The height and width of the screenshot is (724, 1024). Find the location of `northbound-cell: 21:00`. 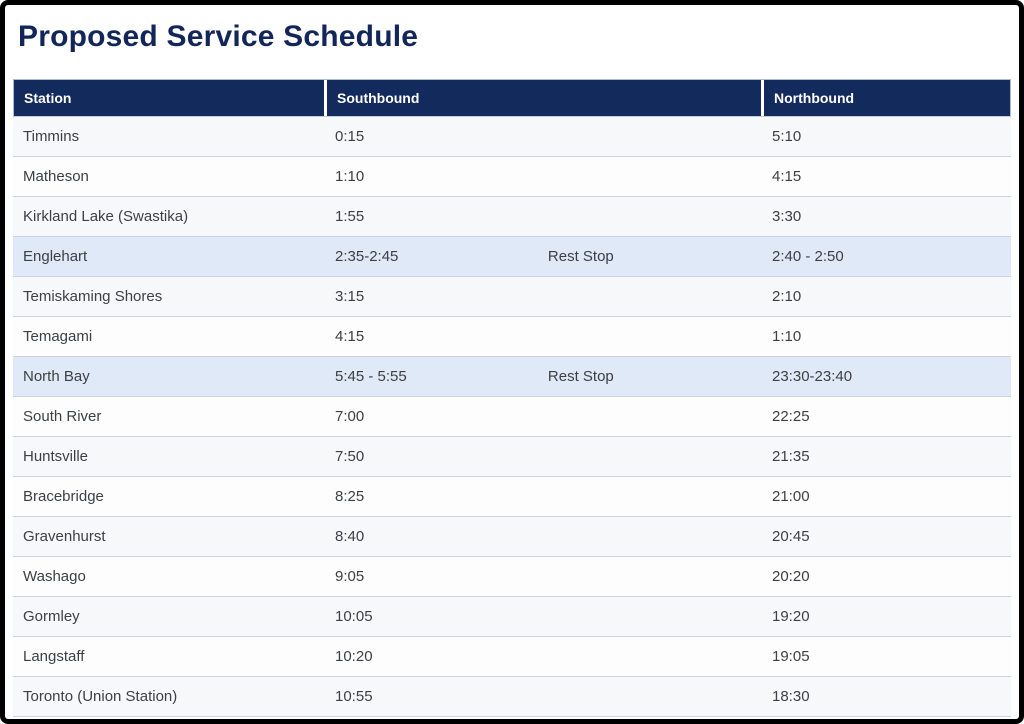

northbound-cell: 21:00 is located at coordinates (791, 496).